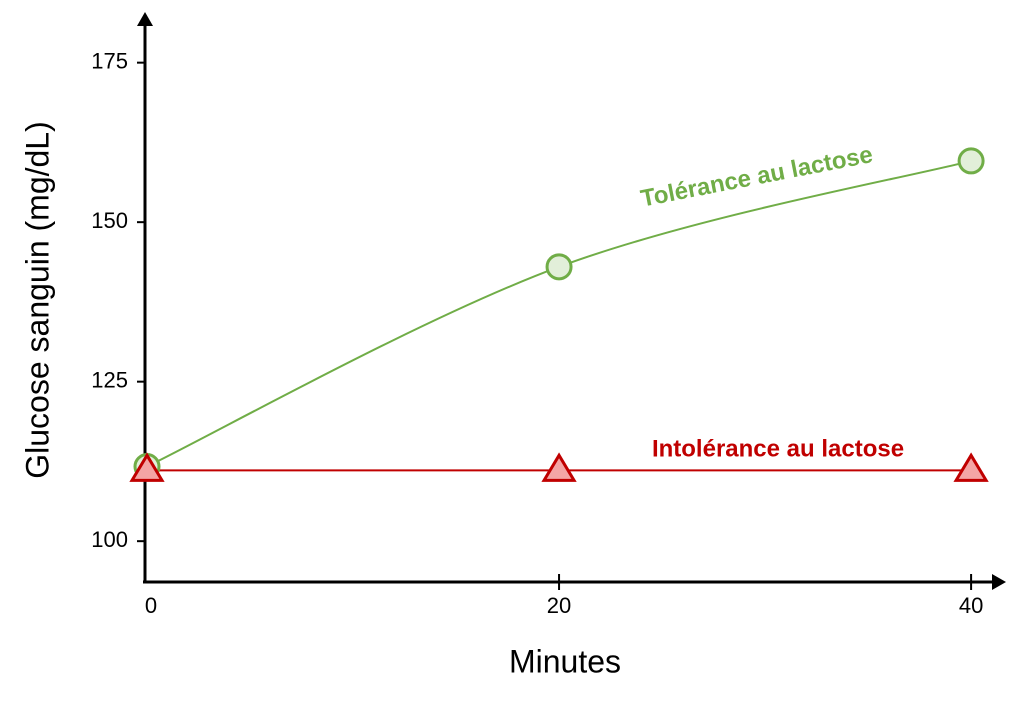  What do you see at coordinates (109, 220) in the screenshot?
I see `y-tick-label: 150` at bounding box center [109, 220].